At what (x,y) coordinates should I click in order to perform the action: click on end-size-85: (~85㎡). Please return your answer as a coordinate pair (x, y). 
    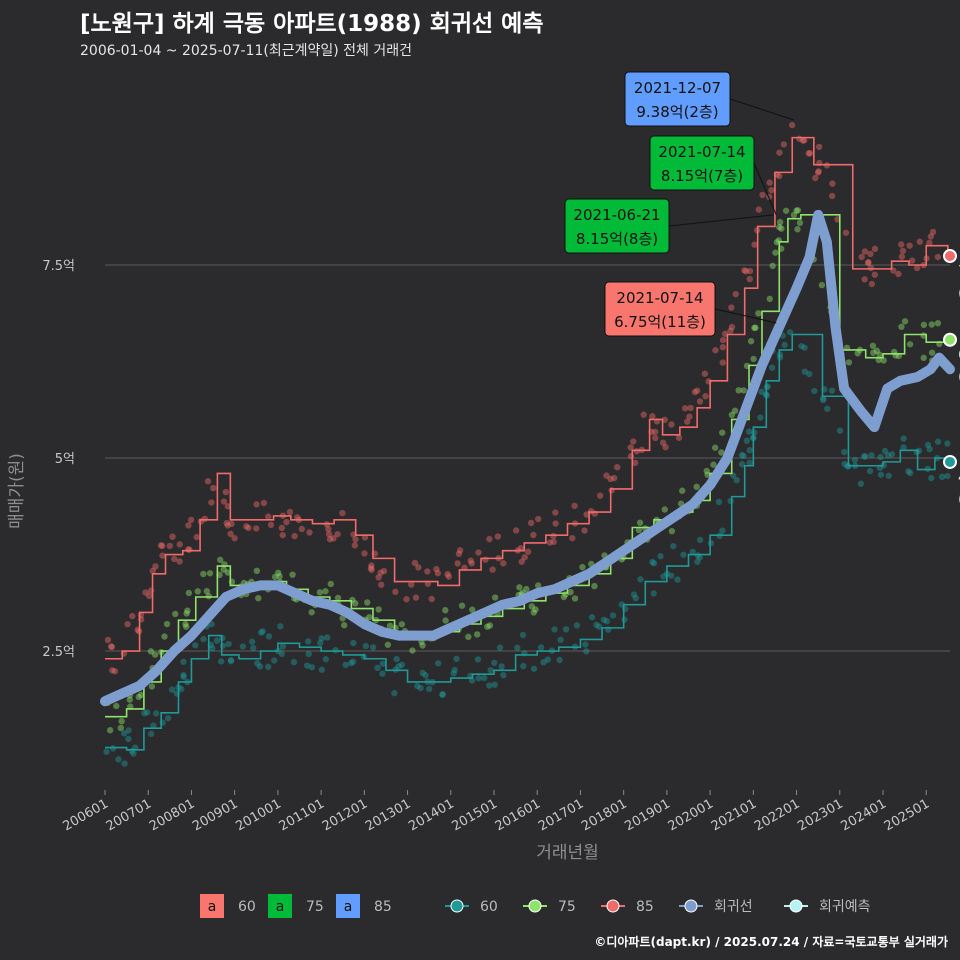
    Looking at the image, I should click on (959, 293).